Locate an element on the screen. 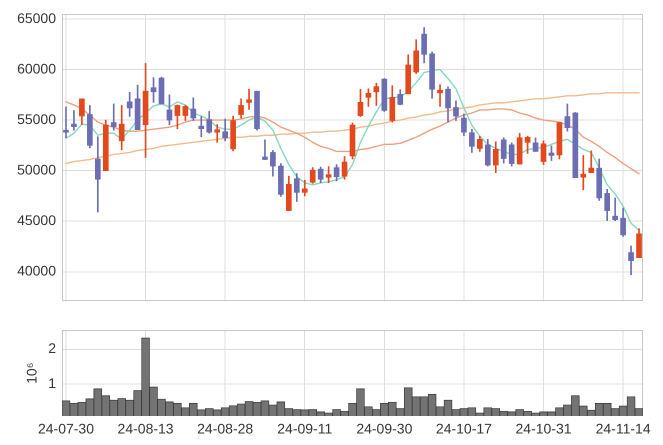 The height and width of the screenshot is (445, 663). x-tick-label: 24-10-17 is located at coordinates (464, 428).